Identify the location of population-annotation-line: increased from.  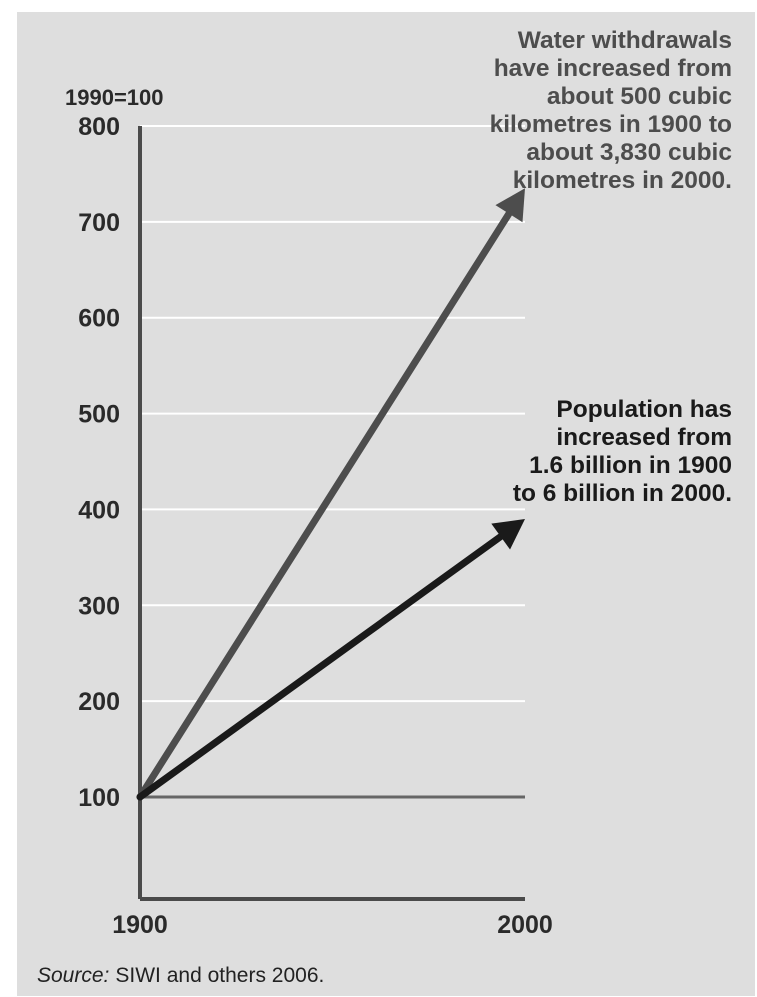
(644, 437).